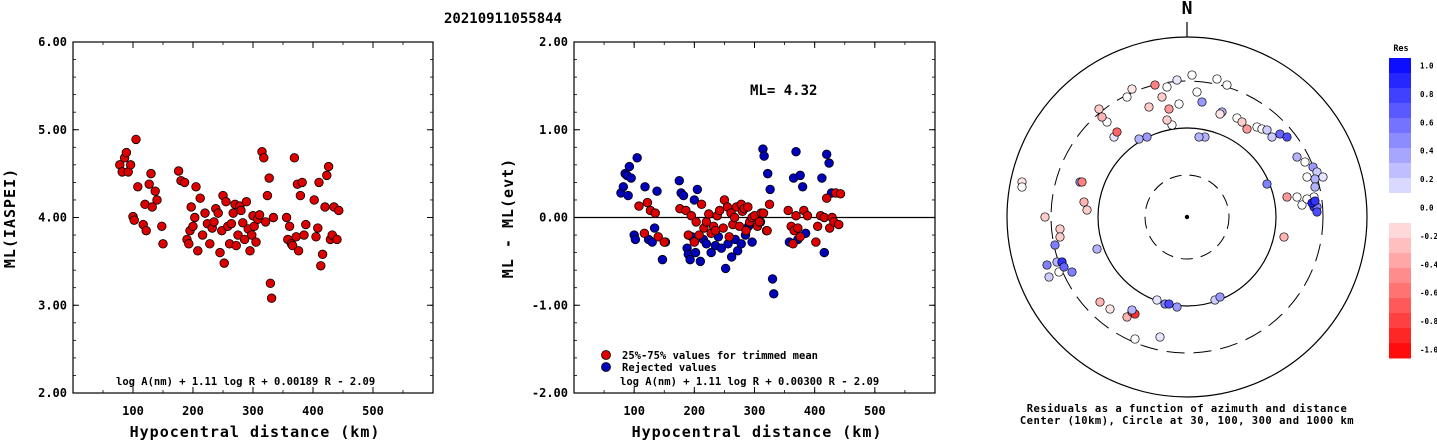 The height and width of the screenshot is (441, 1437). I want to click on legend-marker-accepted, so click(606, 355).